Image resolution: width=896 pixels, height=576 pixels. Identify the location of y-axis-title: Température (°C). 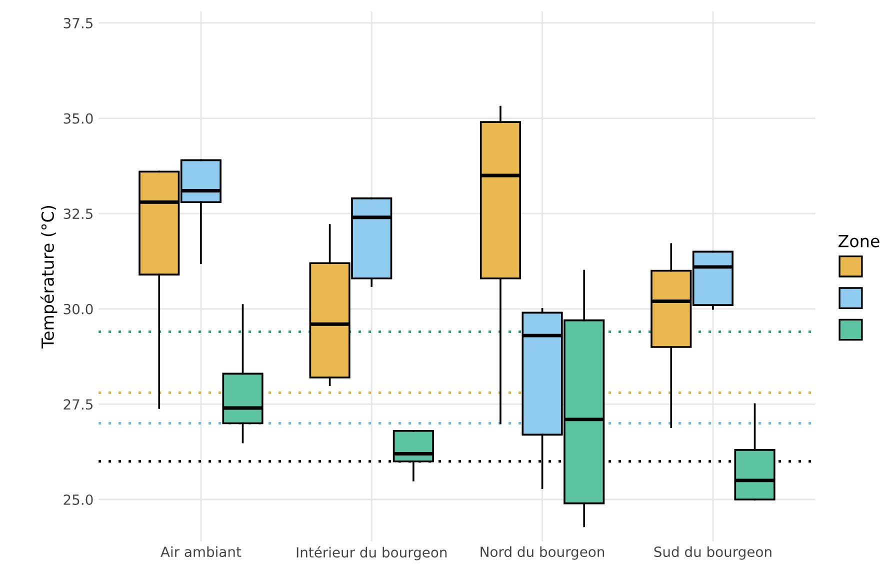
(49, 277).